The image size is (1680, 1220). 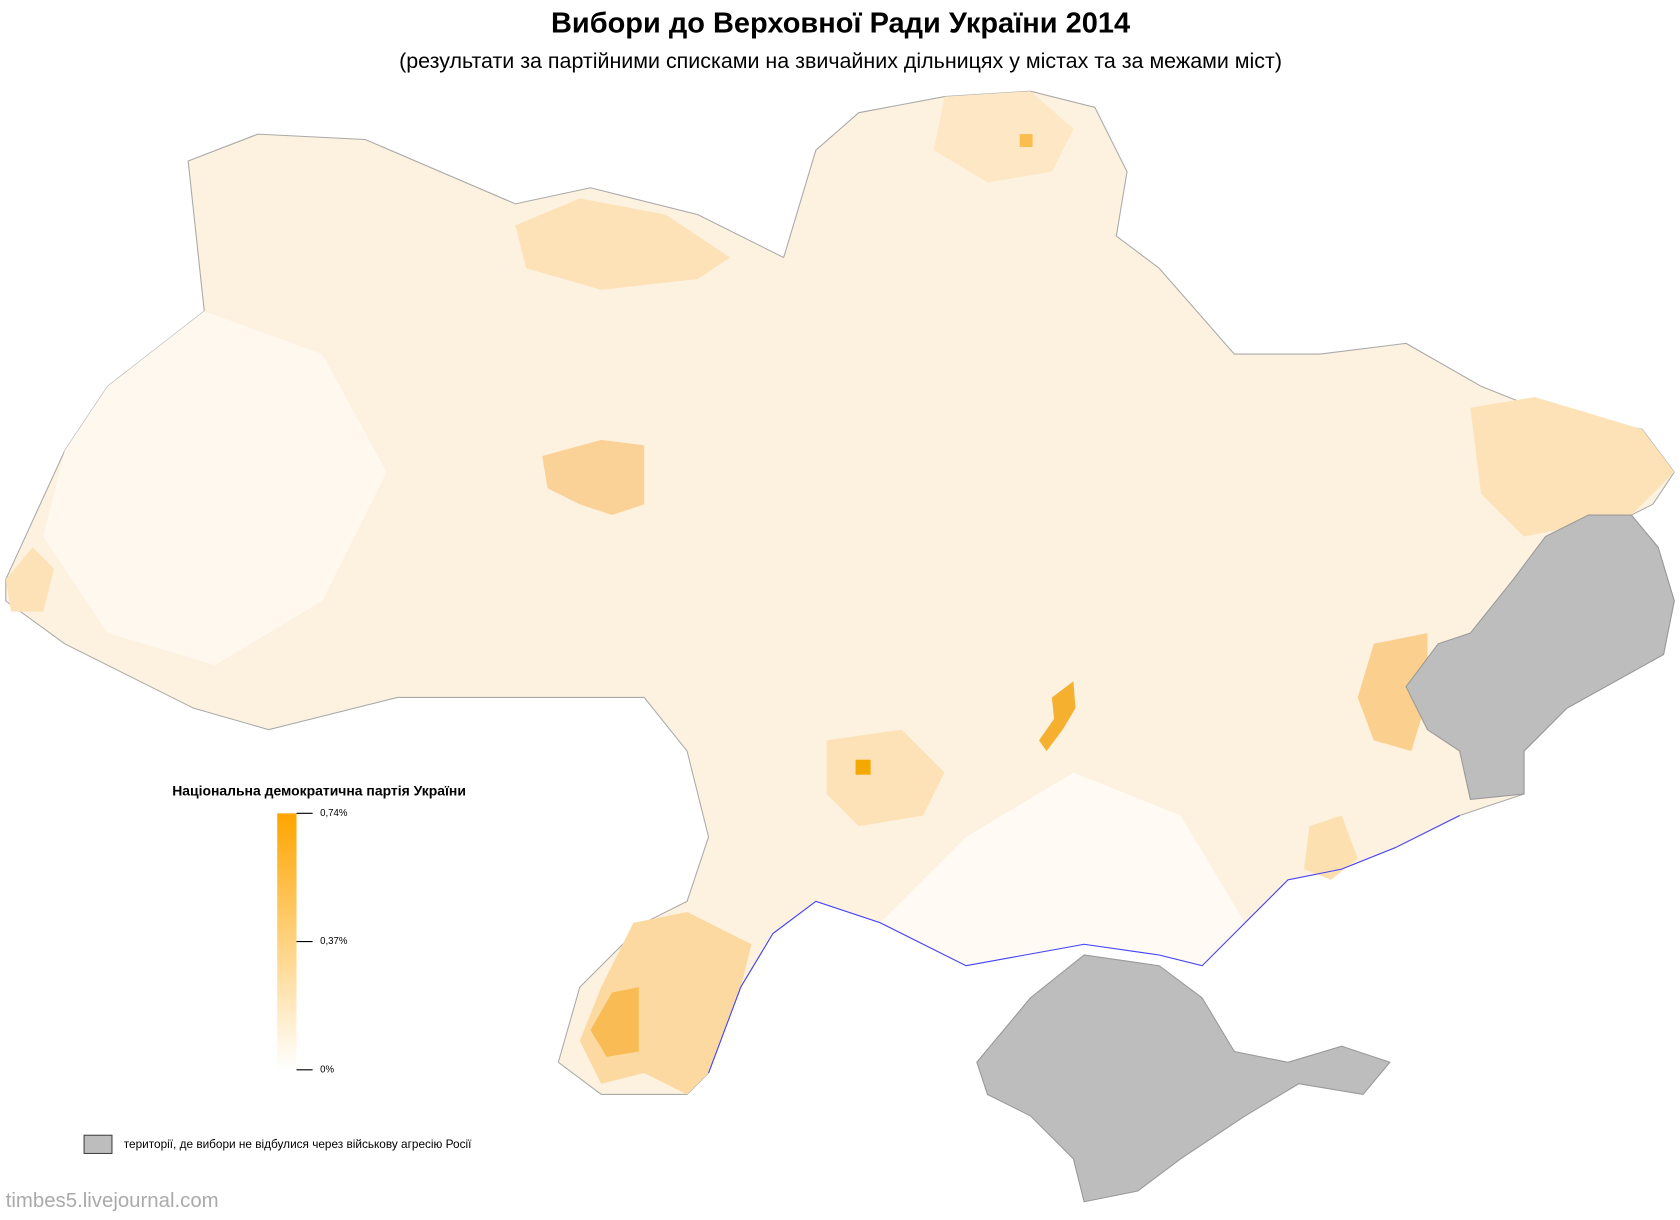 I want to click on legend-ticks: 0,74% 0,37% 0%, so click(x=322, y=941).